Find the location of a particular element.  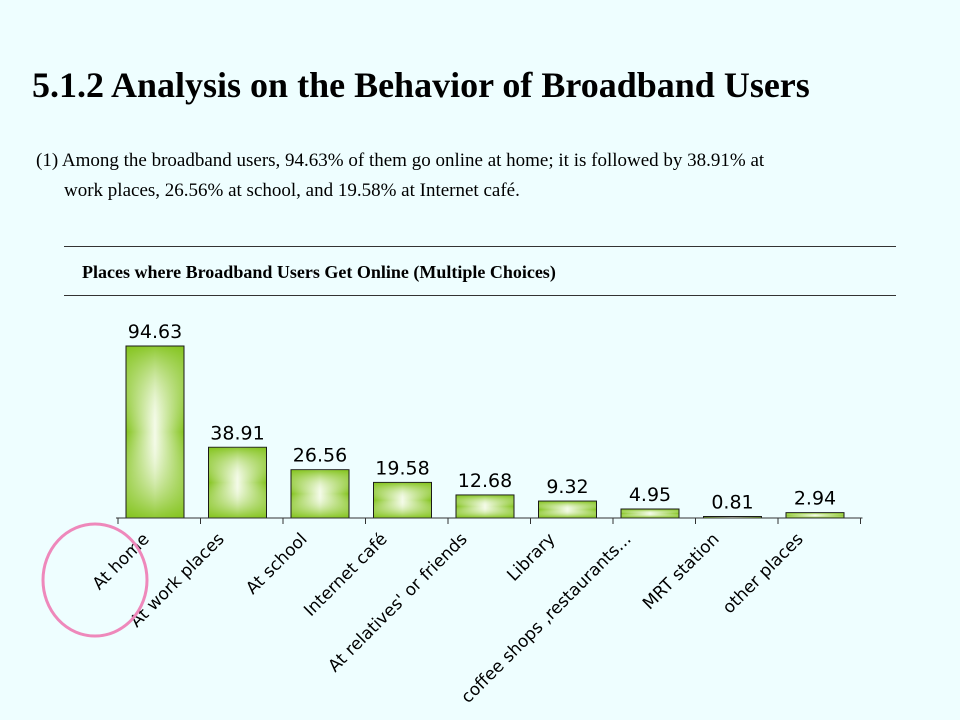

category-label: MRT station is located at coordinates (681, 571).